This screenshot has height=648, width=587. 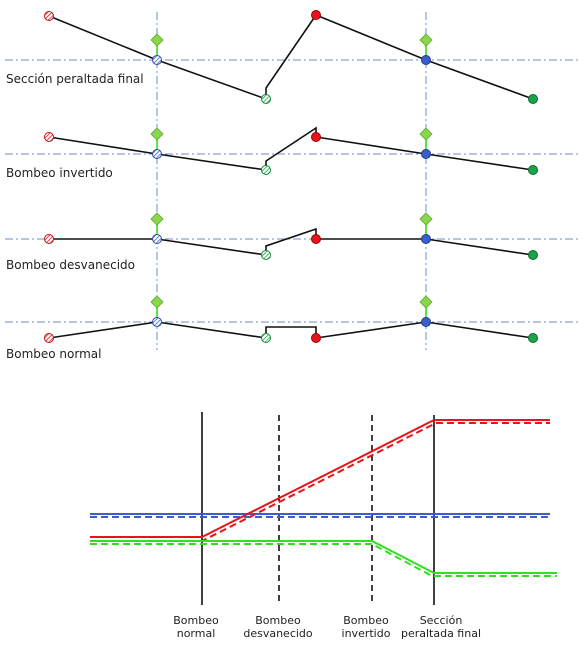 What do you see at coordinates (59, 173) in the screenshot?
I see `section-label-inverted: Bombeo invertido` at bounding box center [59, 173].